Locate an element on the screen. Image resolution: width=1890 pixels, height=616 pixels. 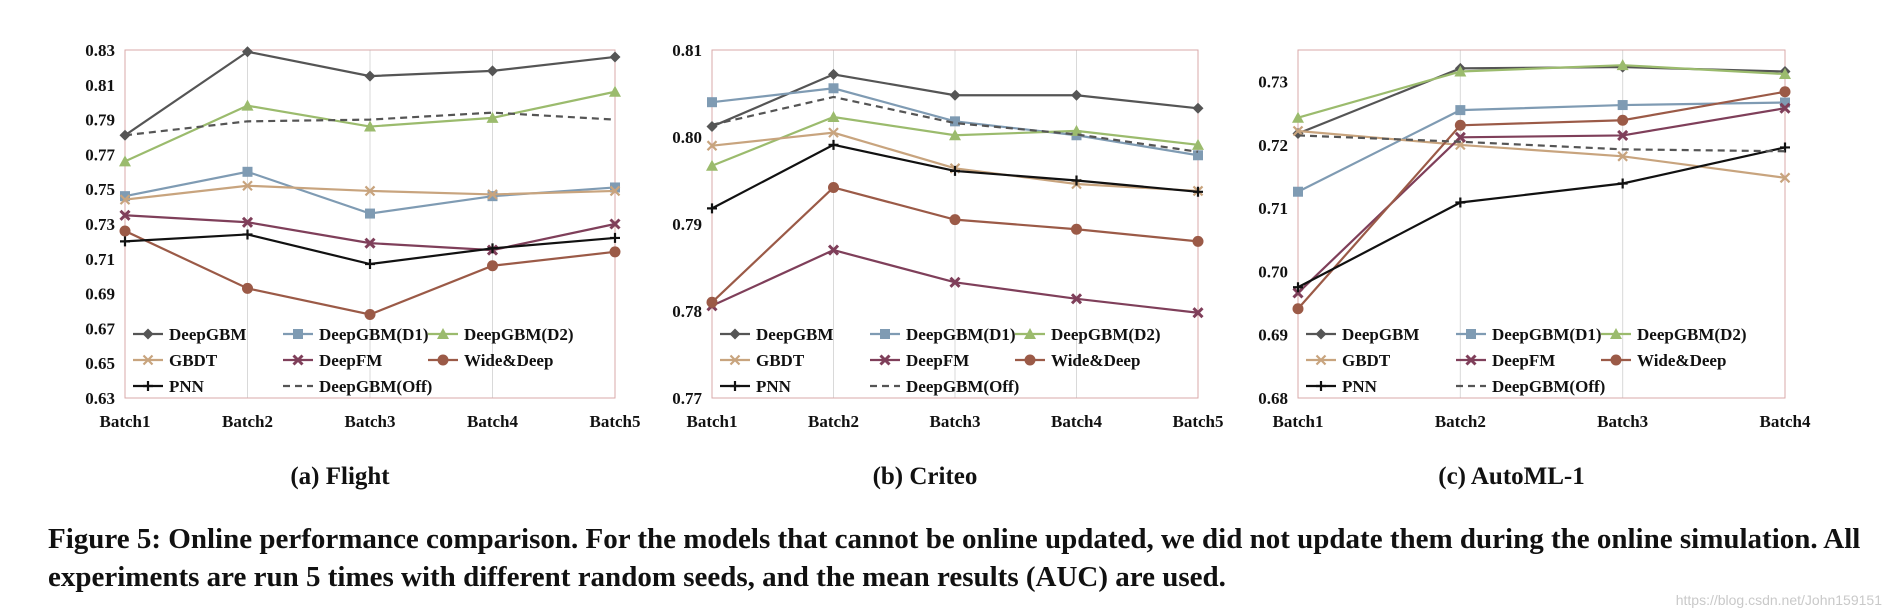
y-tick-label: 0.83 is located at coordinates (100, 50).